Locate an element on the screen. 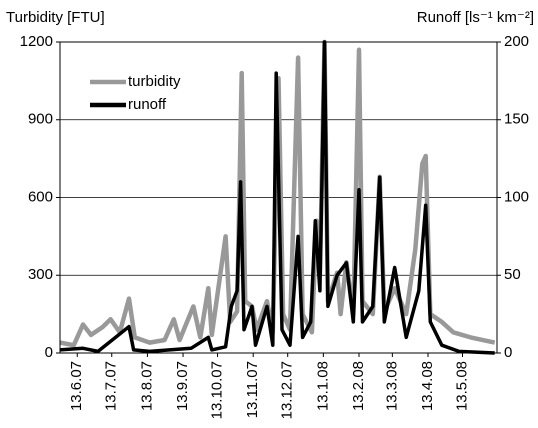 This screenshot has height=428, width=538. x-tick-label: 13.6.07 is located at coordinates (76, 386).